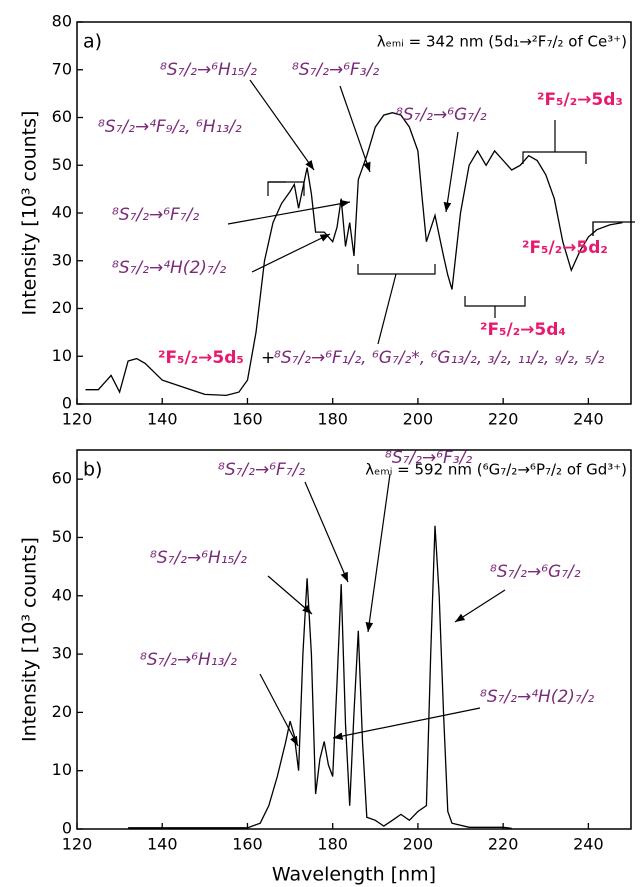  Describe the element at coordinates (496, 470) in the screenshot. I see `subtitle: λₑₘᵢ = 592 nm (⁶G₇/₂→⁶P₇/₂ of Gd³⁺)` at that location.